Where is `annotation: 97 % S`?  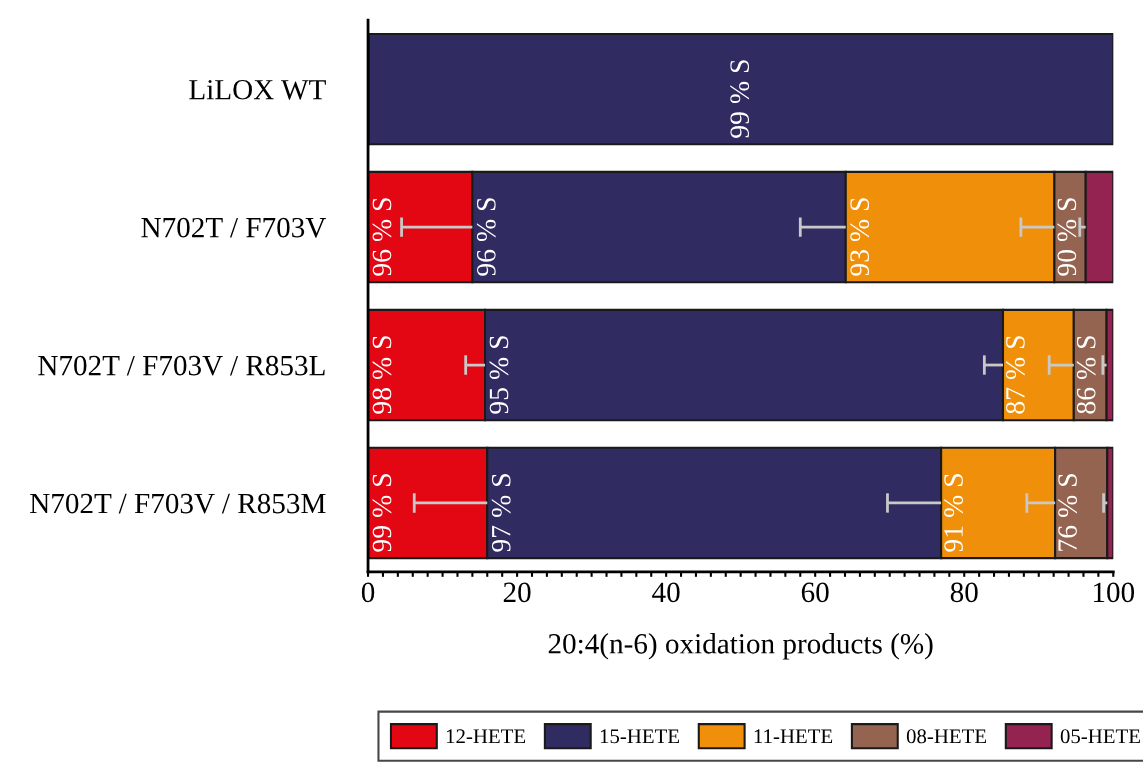 annotation: 97 % S is located at coordinates (501, 513).